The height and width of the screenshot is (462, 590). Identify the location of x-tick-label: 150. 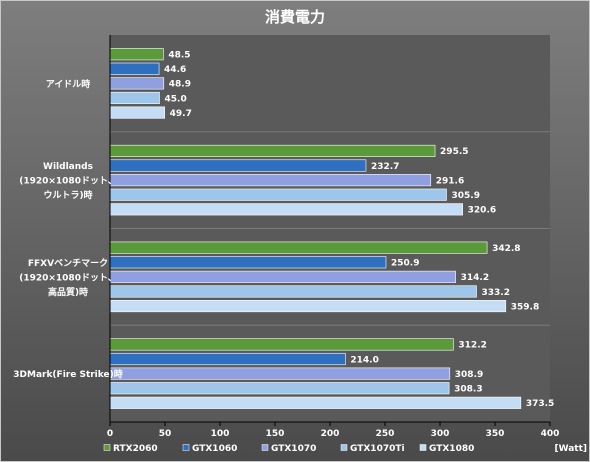
(275, 434).